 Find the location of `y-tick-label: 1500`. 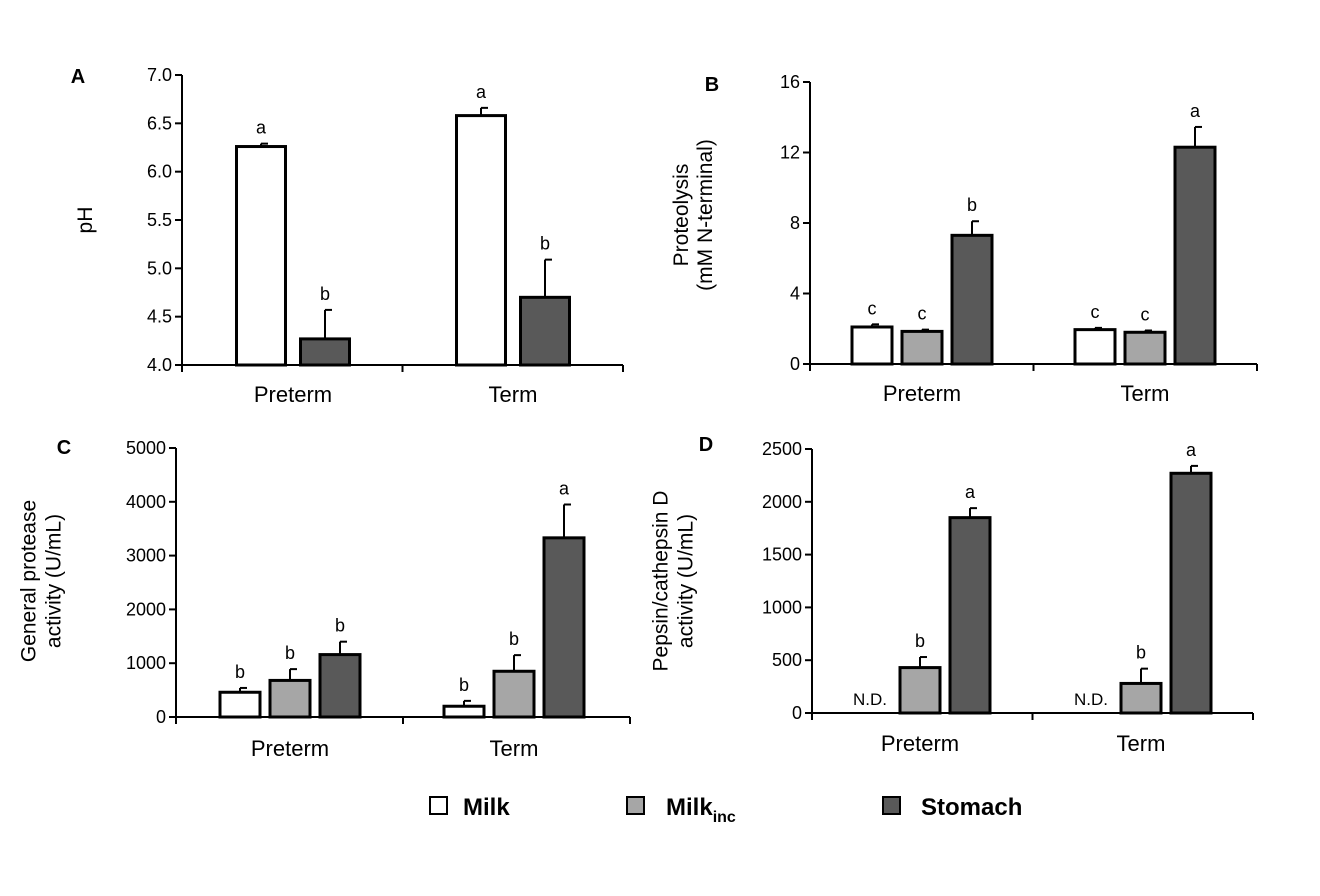

y-tick-label: 1500 is located at coordinates (782, 555).